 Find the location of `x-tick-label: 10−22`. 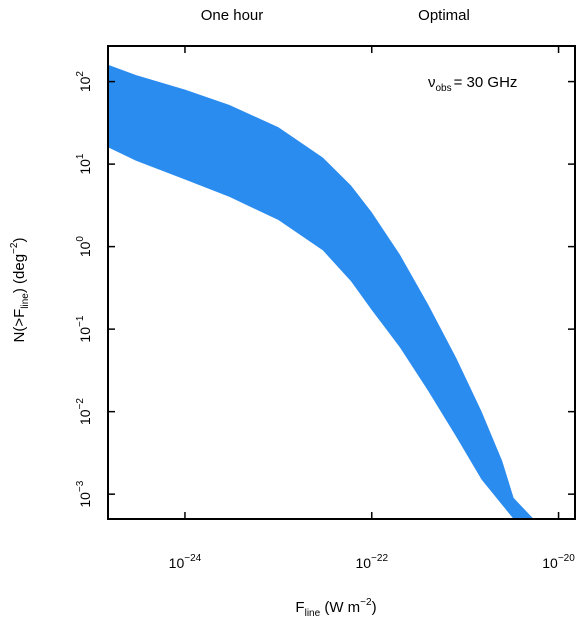

x-tick-label: 10−22 is located at coordinates (371, 562).